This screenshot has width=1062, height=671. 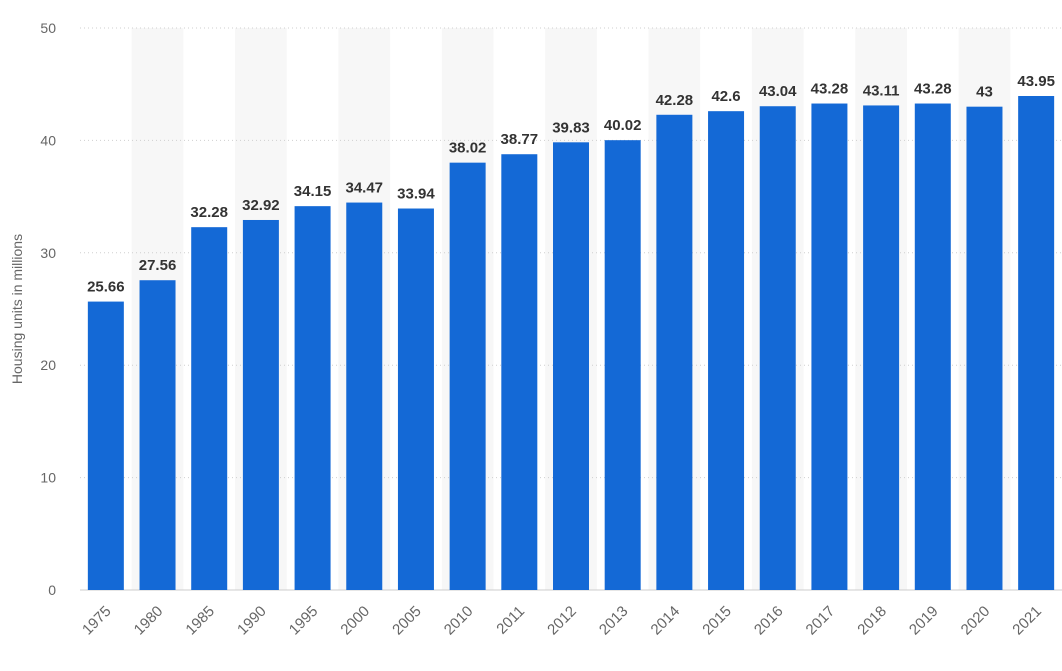 What do you see at coordinates (924, 621) in the screenshot?
I see `x-tick-label: 2019` at bounding box center [924, 621].